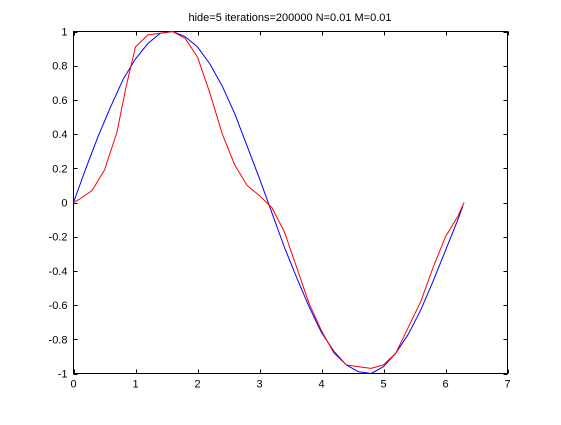 The width and height of the screenshot is (561, 425). What do you see at coordinates (383, 385) in the screenshot?
I see `x-tick-label: 5` at bounding box center [383, 385].